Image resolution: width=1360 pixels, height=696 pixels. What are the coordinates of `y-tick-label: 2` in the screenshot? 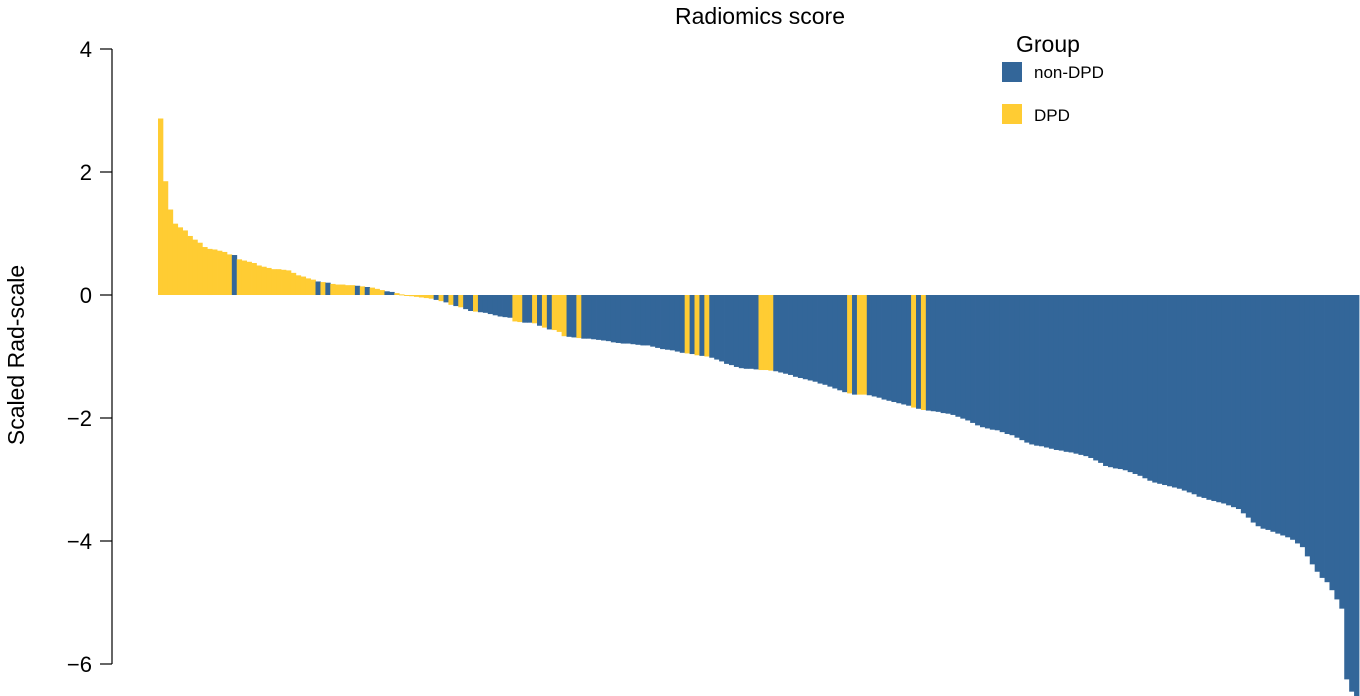 It's located at (86, 172).